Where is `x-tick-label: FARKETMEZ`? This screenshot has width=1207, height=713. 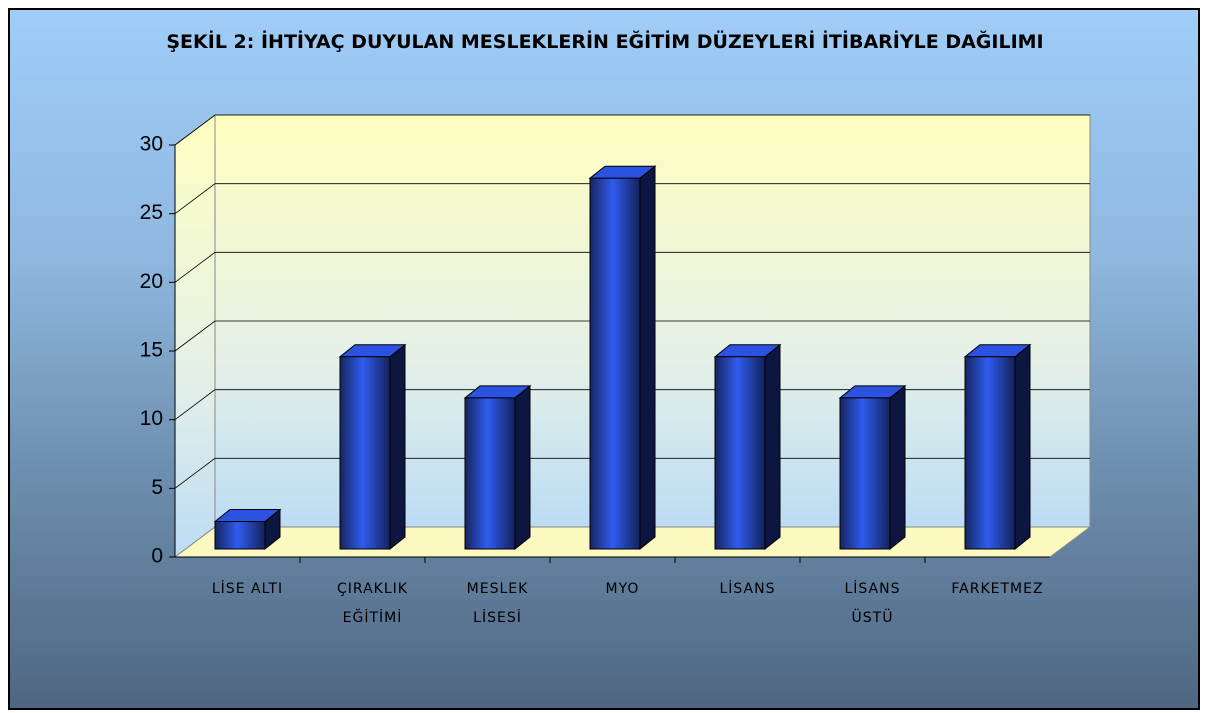 x-tick-label: FARKETMEZ is located at coordinates (997, 589).